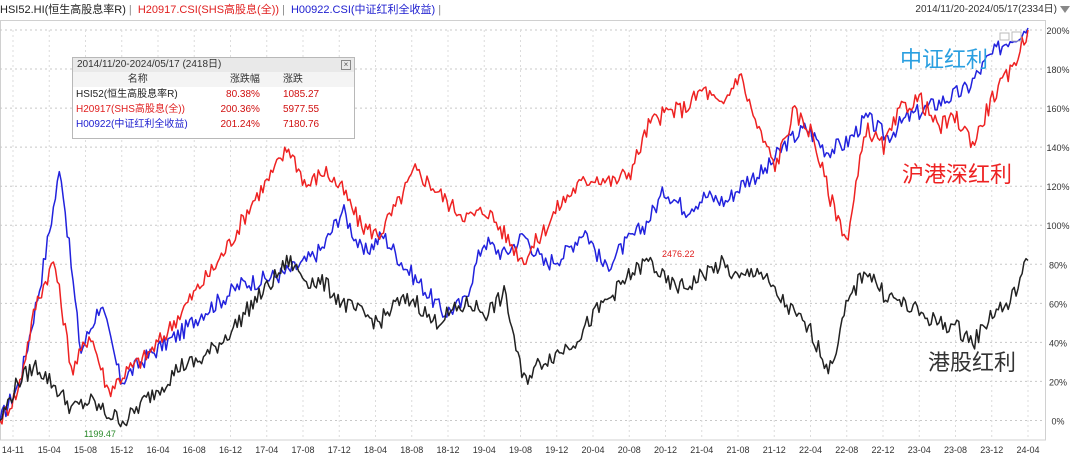  Describe the element at coordinates (955, 450) in the screenshot. I see `x-tick-label: 23-08` at that location.